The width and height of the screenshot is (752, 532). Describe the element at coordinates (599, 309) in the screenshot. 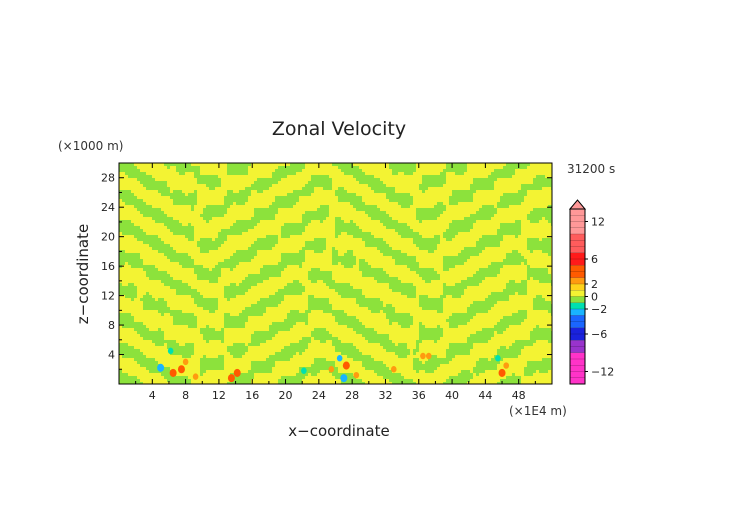

I see `colorbar-tick-label: −2` at that location.